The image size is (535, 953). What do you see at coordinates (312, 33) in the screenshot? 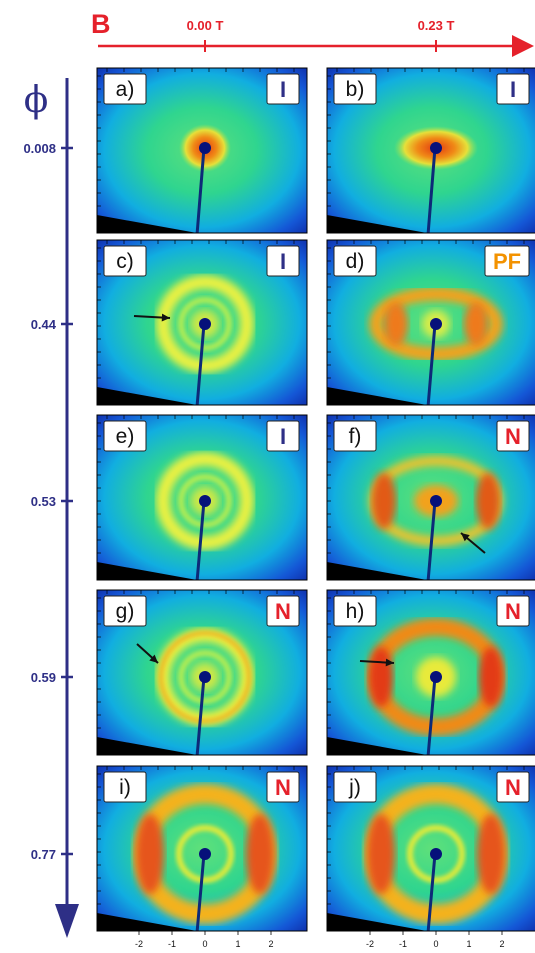
I see `field-axis: B 0.00 T 0.23 T` at bounding box center [312, 33].